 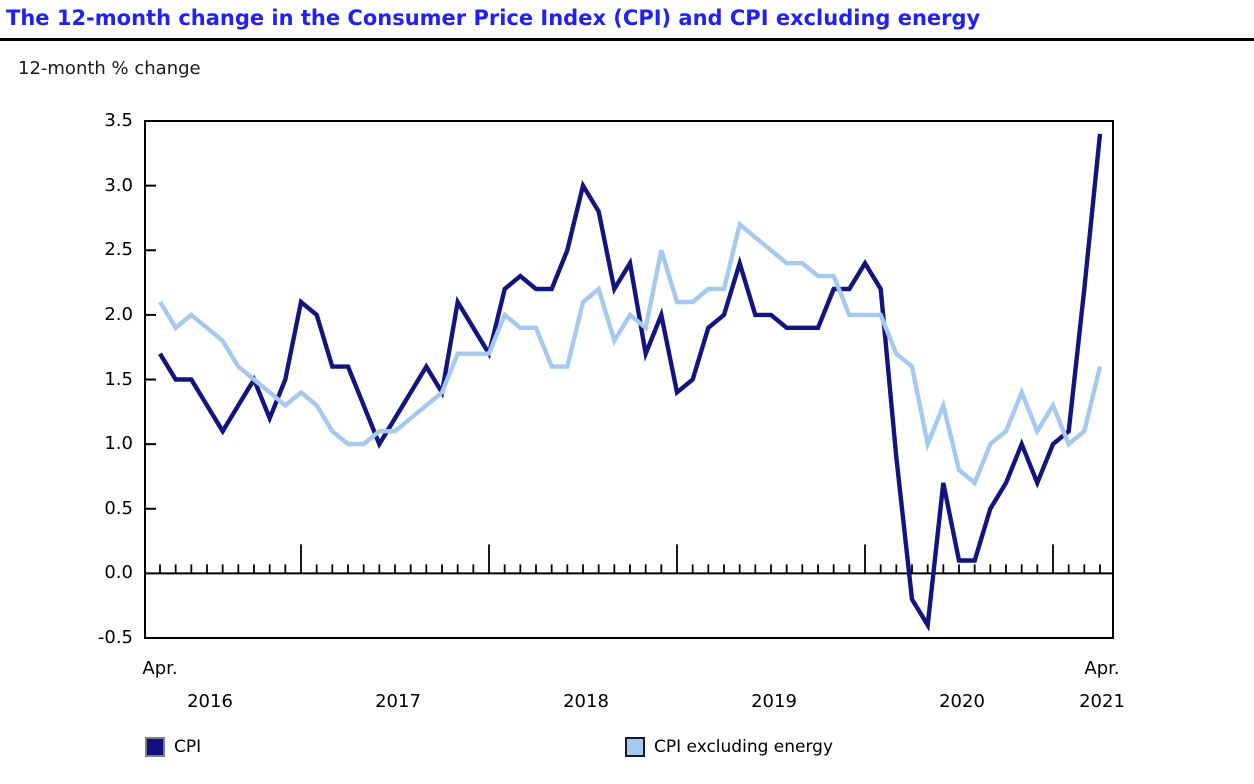 I want to click on legend-item-cpi: CPI, so click(x=173, y=747).